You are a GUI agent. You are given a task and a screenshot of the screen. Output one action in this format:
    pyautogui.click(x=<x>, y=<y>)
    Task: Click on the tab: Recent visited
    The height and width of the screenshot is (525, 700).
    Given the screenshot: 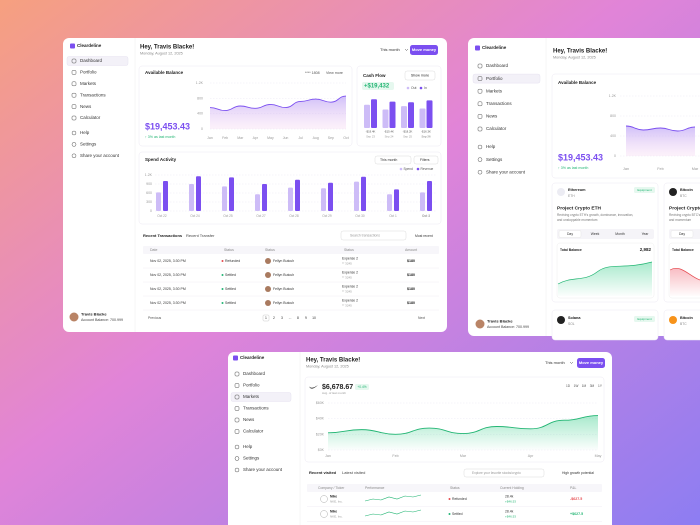 What is the action you would take?
    pyautogui.click(x=323, y=472)
    